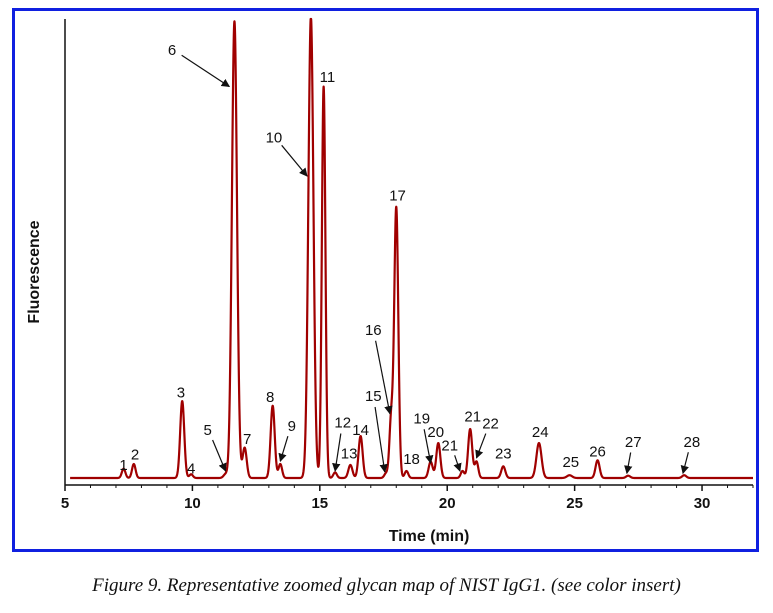 The height and width of the screenshot is (613, 773). I want to click on y-axis-title: Fluorescence, so click(34, 271).